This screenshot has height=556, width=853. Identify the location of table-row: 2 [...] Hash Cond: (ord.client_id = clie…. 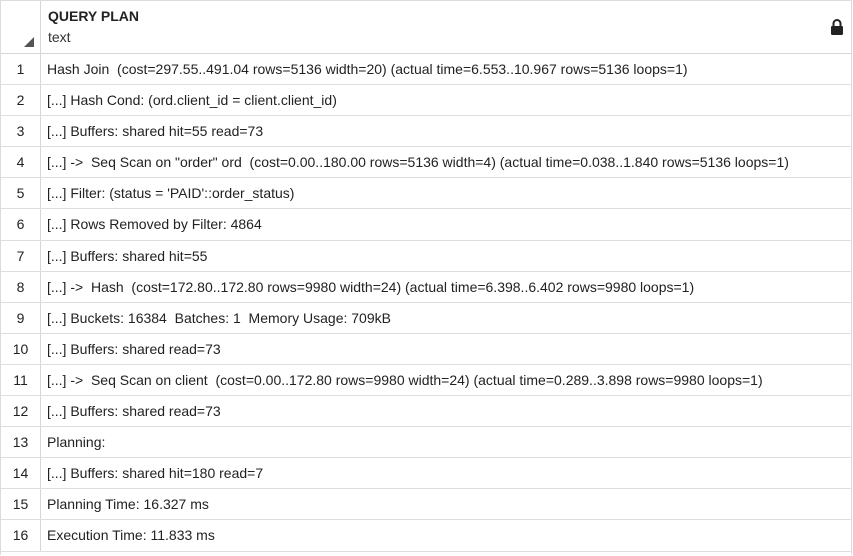
(426, 101).